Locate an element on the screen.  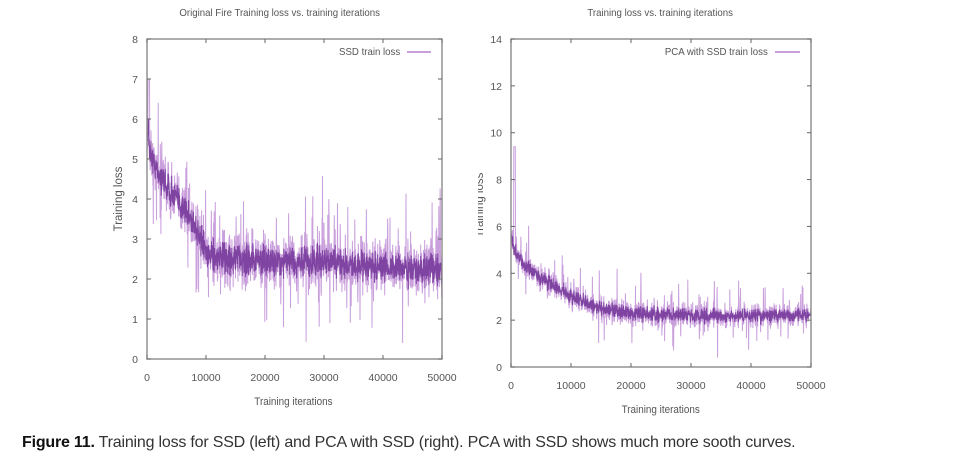
legend-label: PCA with SSD train loss is located at coordinates (716, 52).